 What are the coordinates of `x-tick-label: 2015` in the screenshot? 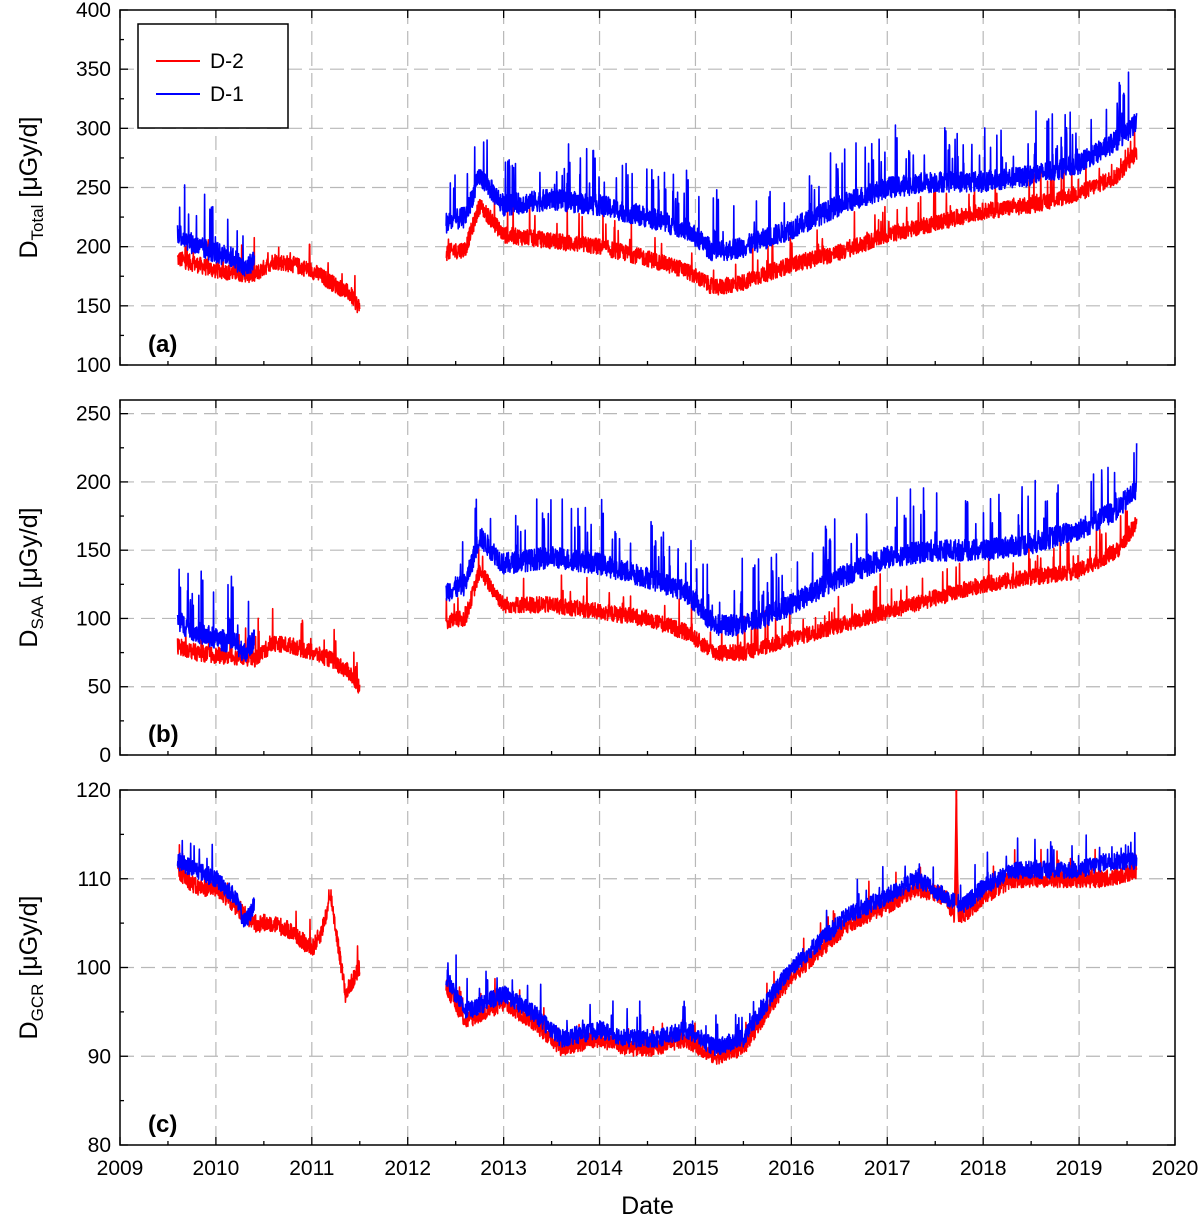 It's located at (695, 1168).